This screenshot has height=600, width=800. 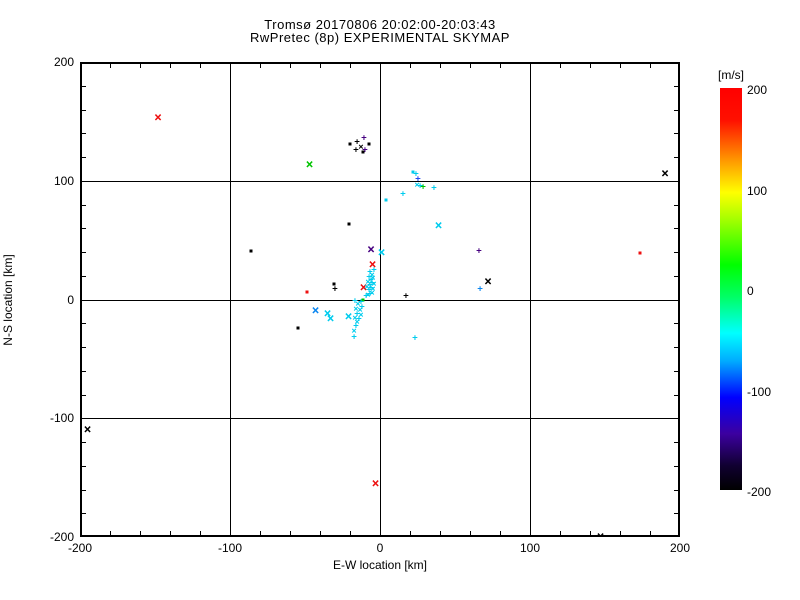 What do you see at coordinates (731, 75) in the screenshot?
I see `colorbar-unit-label: [m/s]` at bounding box center [731, 75].